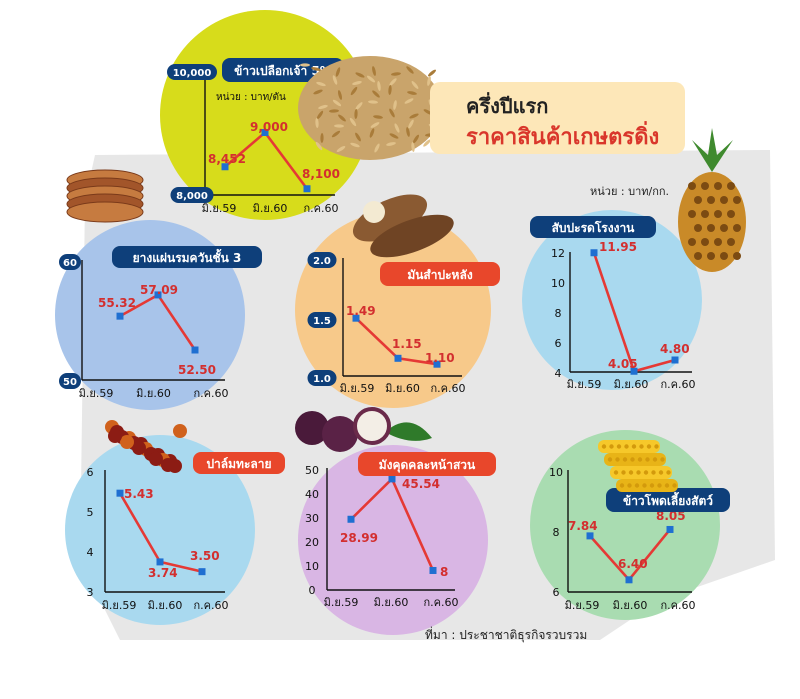 The image size is (800, 699). I want to click on data-label: 6.40, so click(633, 564).